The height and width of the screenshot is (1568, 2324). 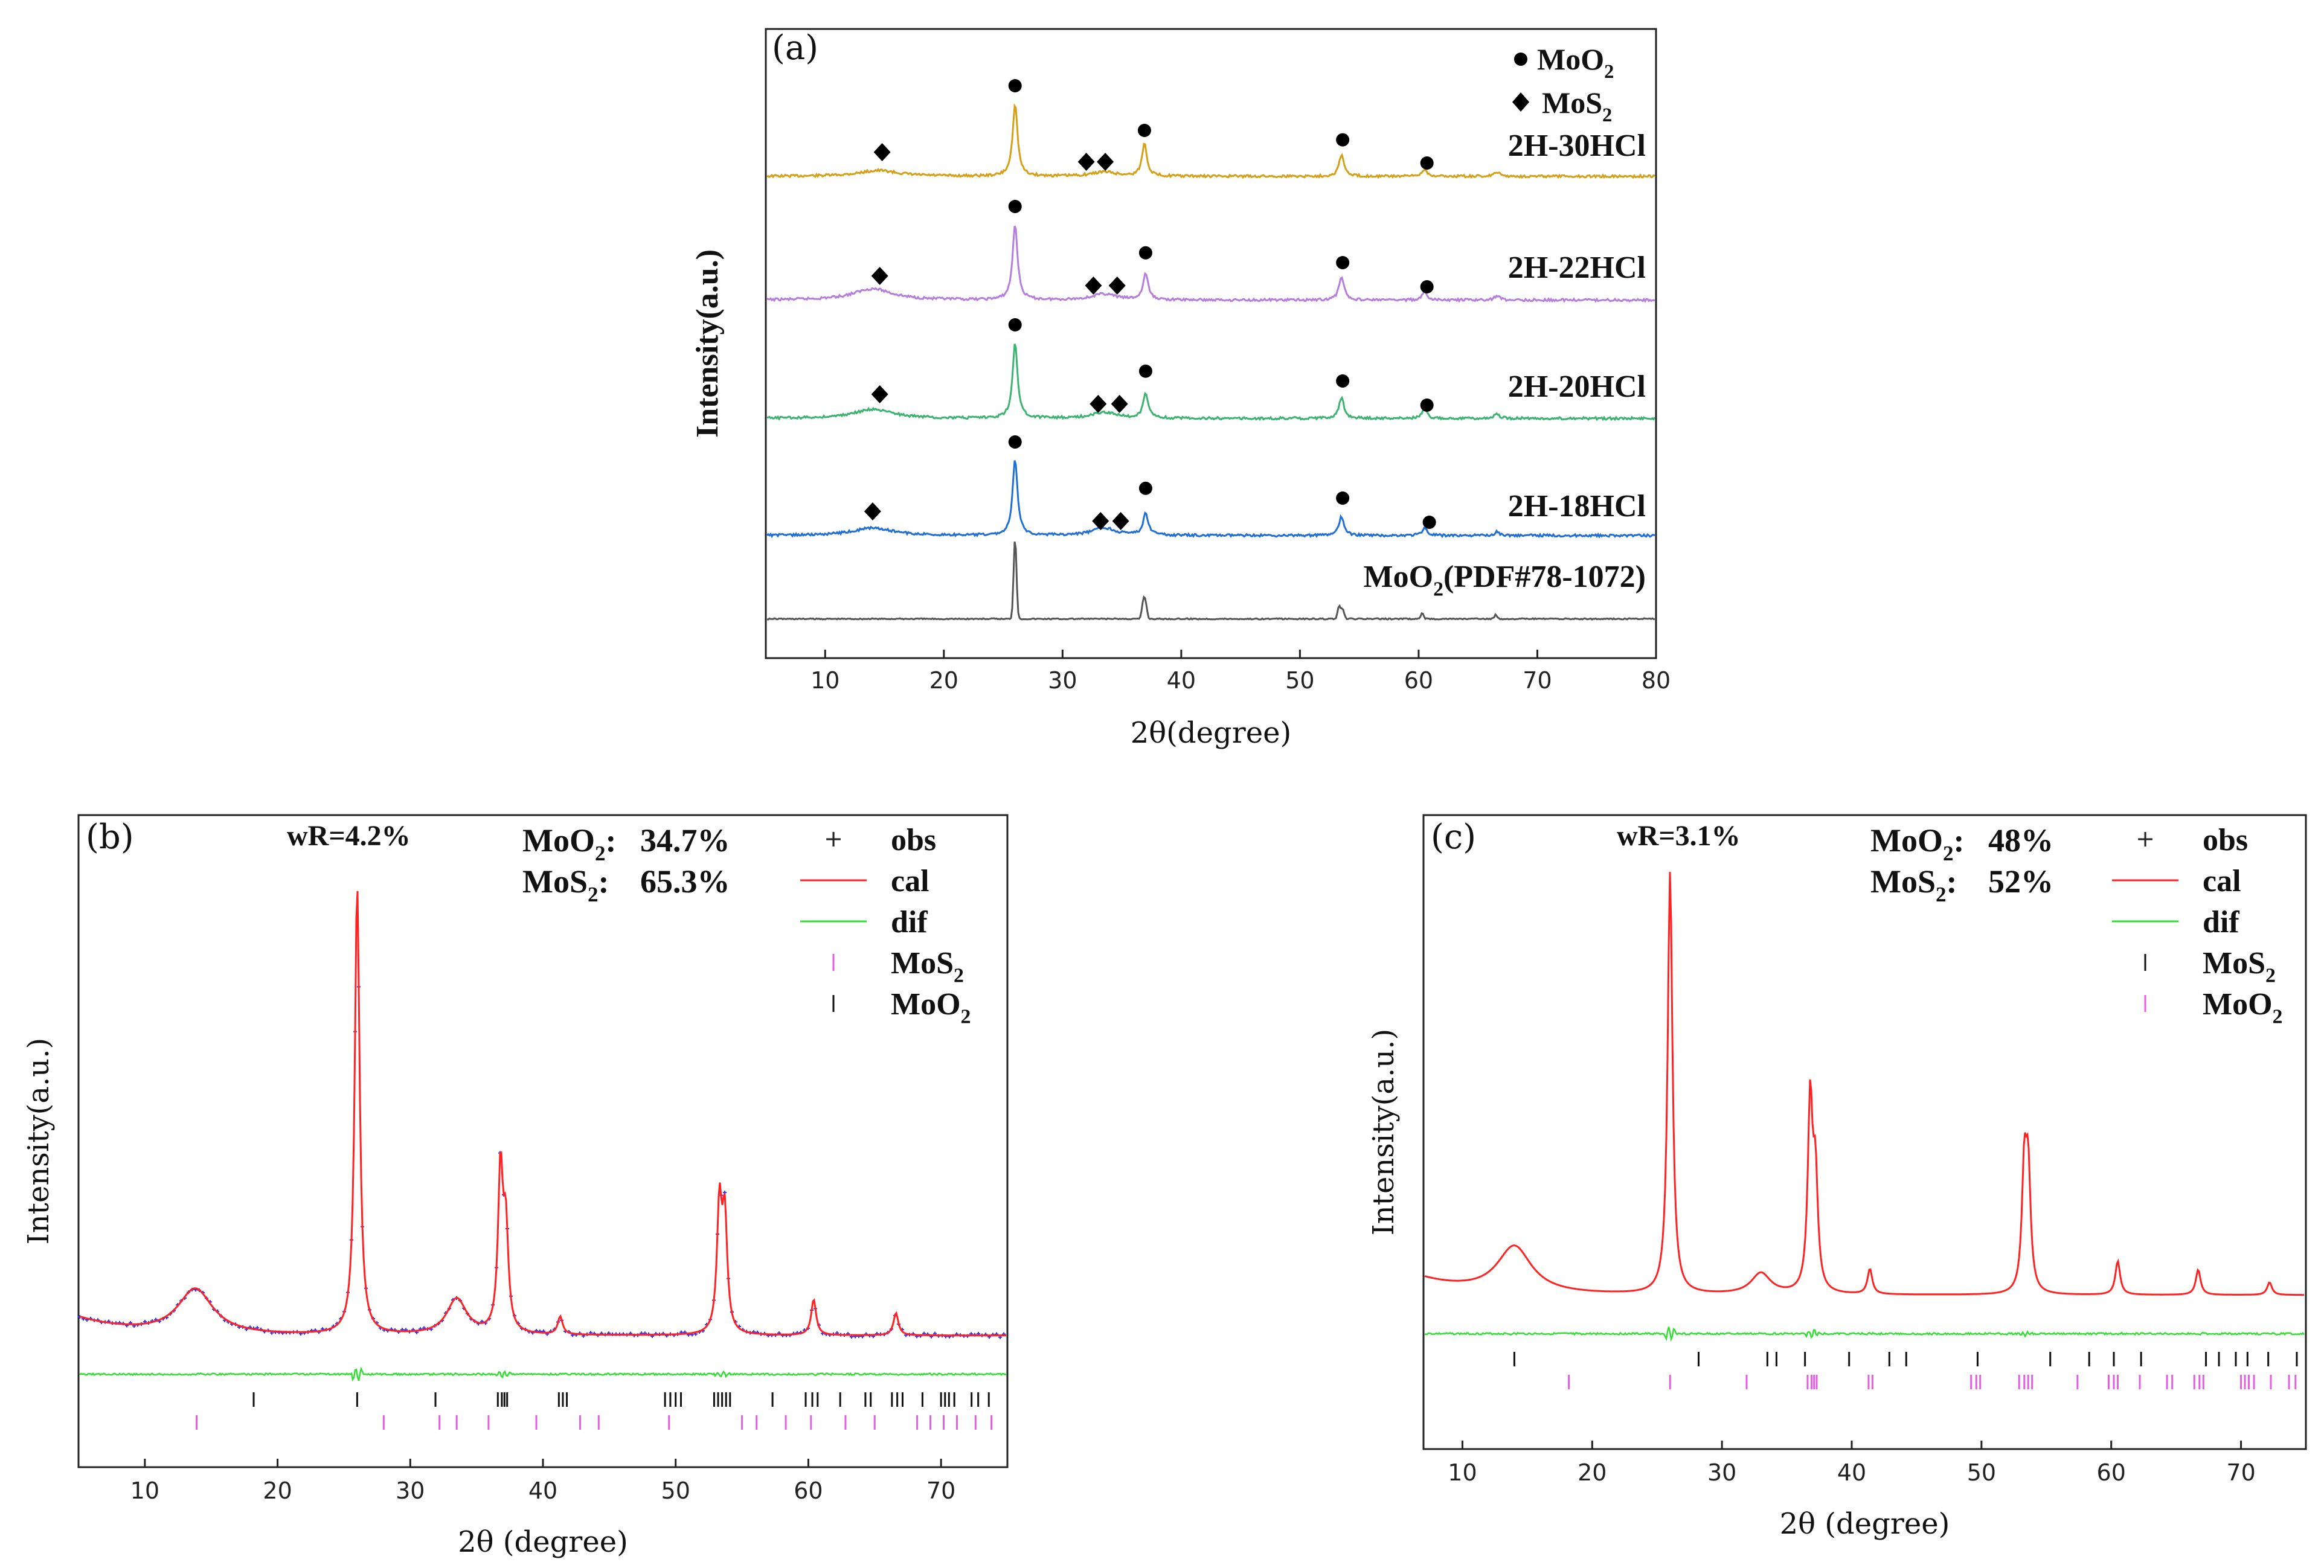 I want to click on panel-c-legend-obs-symbol: +, so click(x=2145, y=838).